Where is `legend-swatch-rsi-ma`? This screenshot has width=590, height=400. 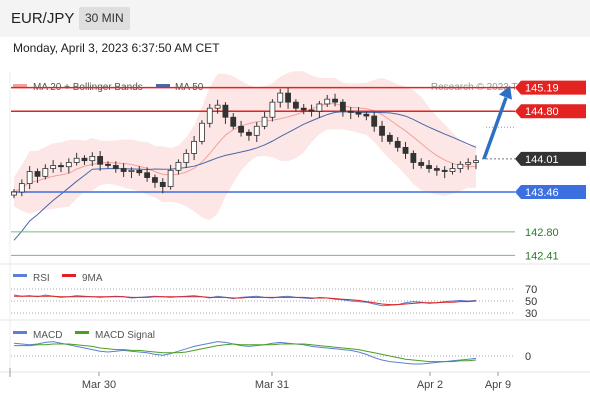
legend-swatch-rsi-ma is located at coordinates (69, 275).